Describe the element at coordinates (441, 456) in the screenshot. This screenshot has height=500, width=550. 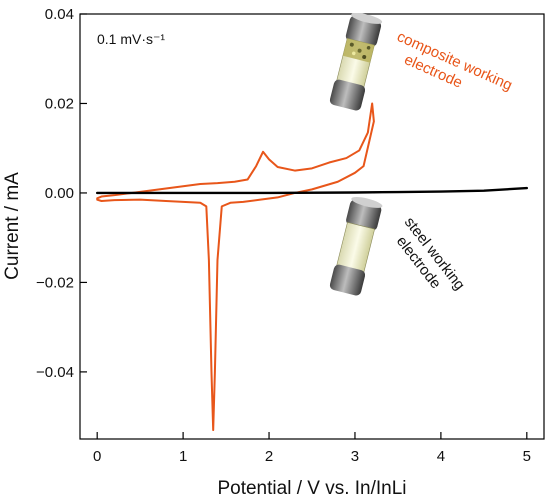
I see `x-tick-label: 4` at that location.